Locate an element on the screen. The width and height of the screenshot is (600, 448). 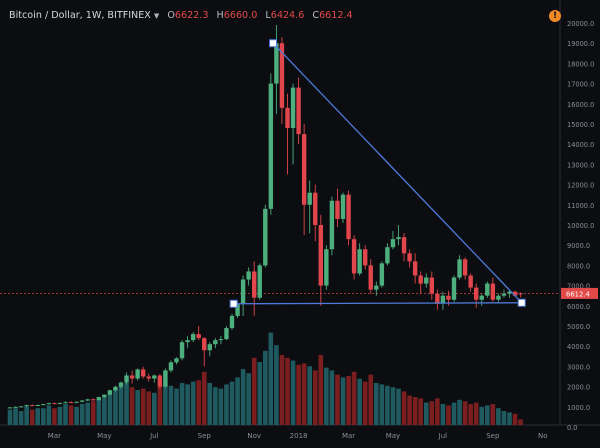
trendline is located at coordinates (377, 303).